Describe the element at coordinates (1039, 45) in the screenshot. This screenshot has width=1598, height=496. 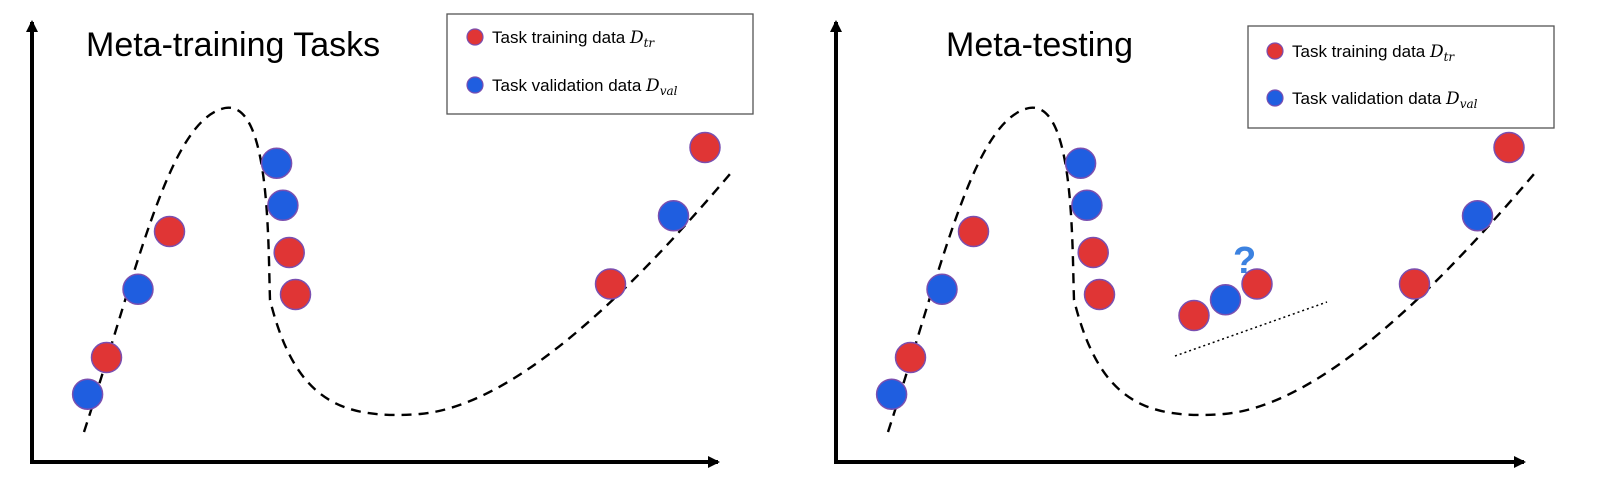
I see `panel-title: Meta-testing` at that location.